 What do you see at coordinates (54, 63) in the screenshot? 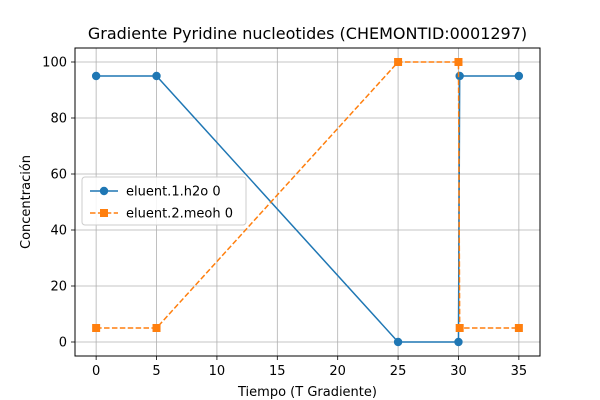
I see `y-tick-label: 100` at bounding box center [54, 63].